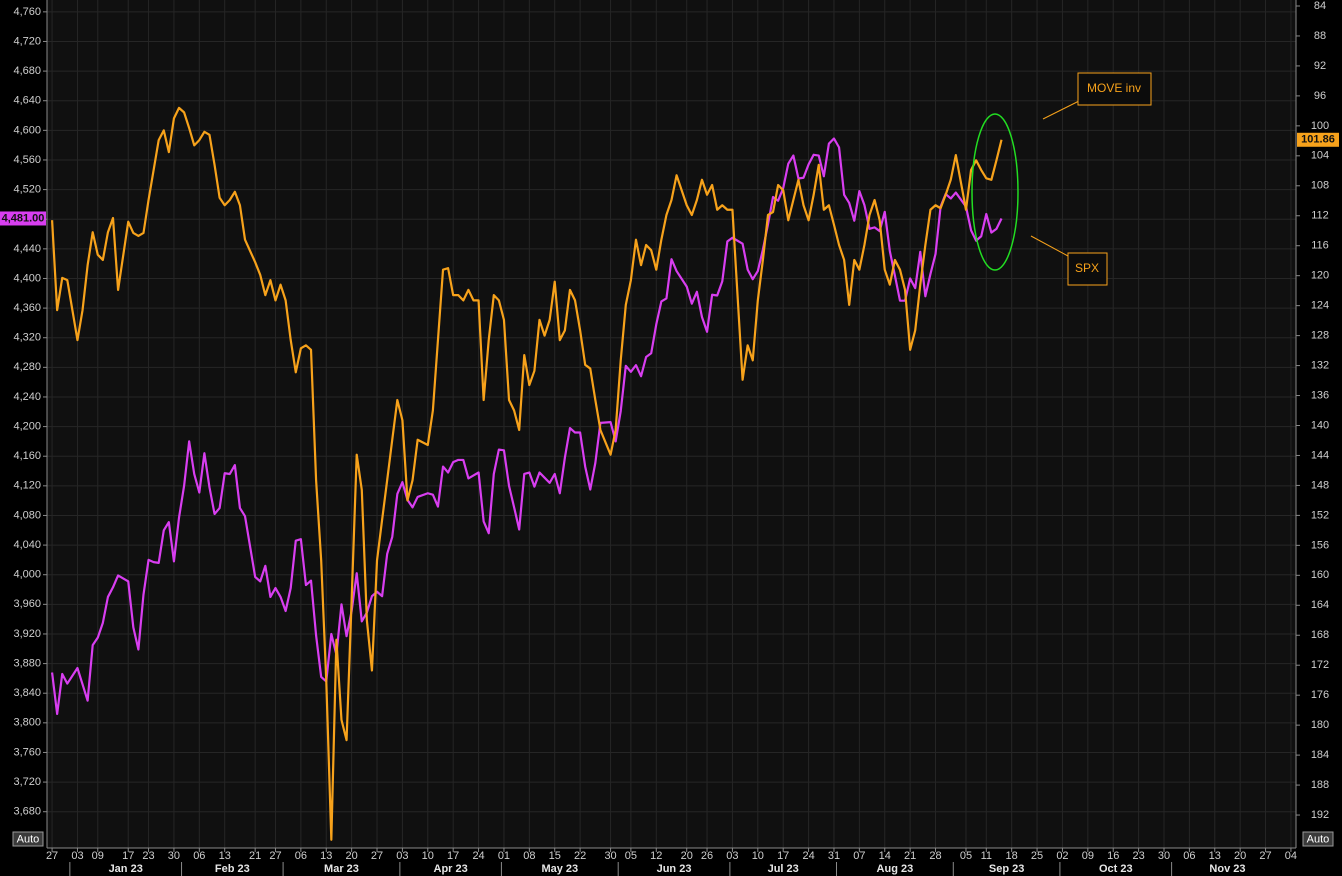 Image resolution: width=1342 pixels, height=876 pixels. What do you see at coordinates (656, 856) in the screenshot?
I see `x-tick-label: 12` at bounding box center [656, 856].